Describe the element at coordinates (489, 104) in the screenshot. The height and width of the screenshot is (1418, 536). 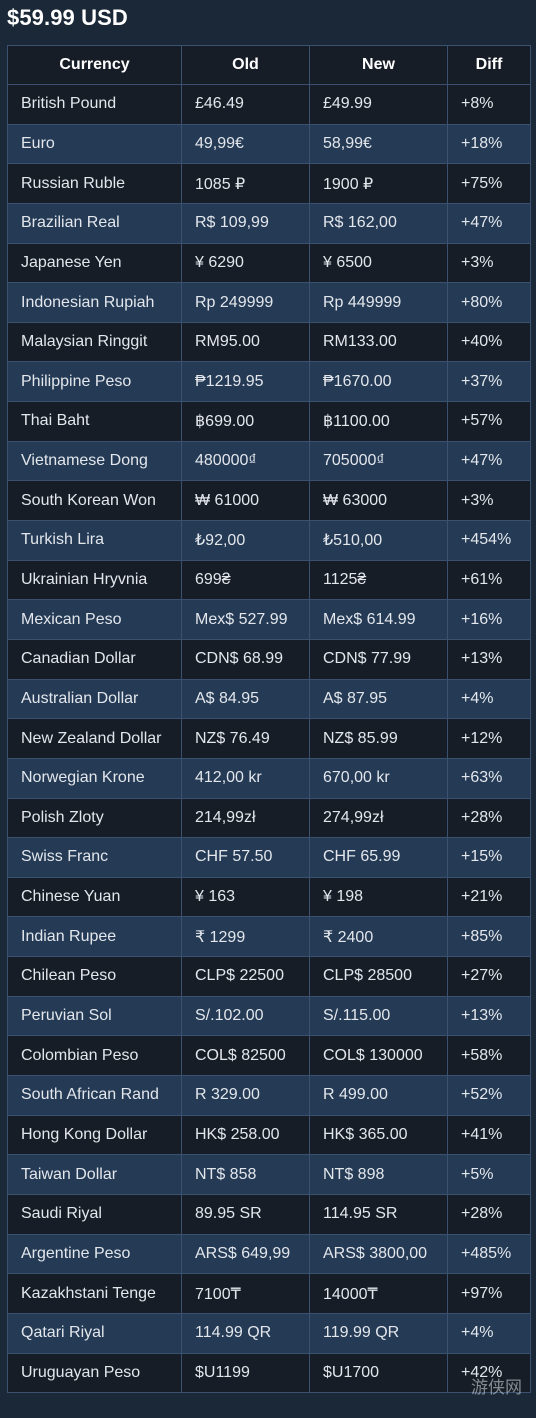
I see `cell-diff: +8%` at that location.